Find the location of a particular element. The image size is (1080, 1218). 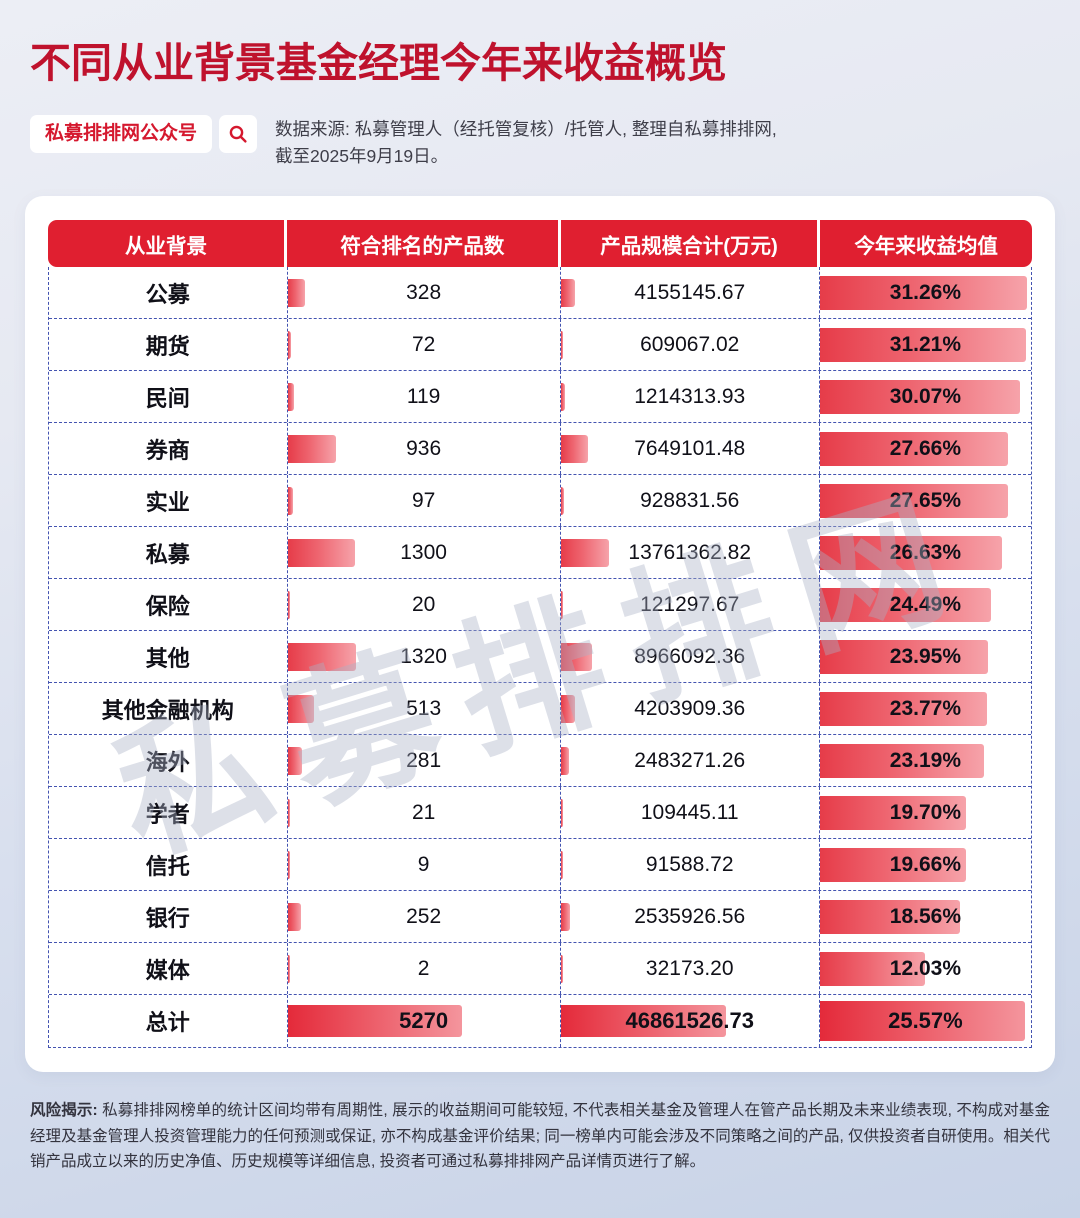

cell-return-value: 18.56% is located at coordinates (925, 916).